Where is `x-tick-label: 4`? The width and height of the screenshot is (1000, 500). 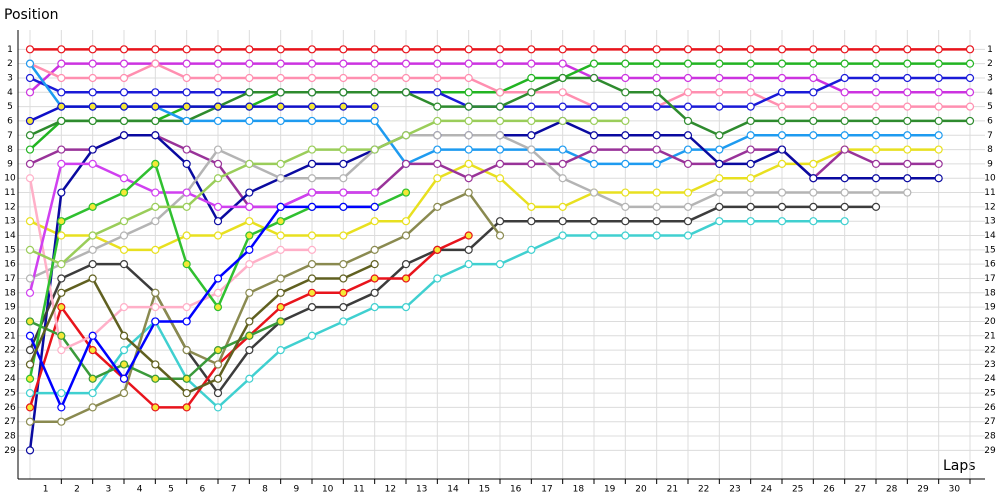
x-tick-label: 4 is located at coordinates (140, 490).